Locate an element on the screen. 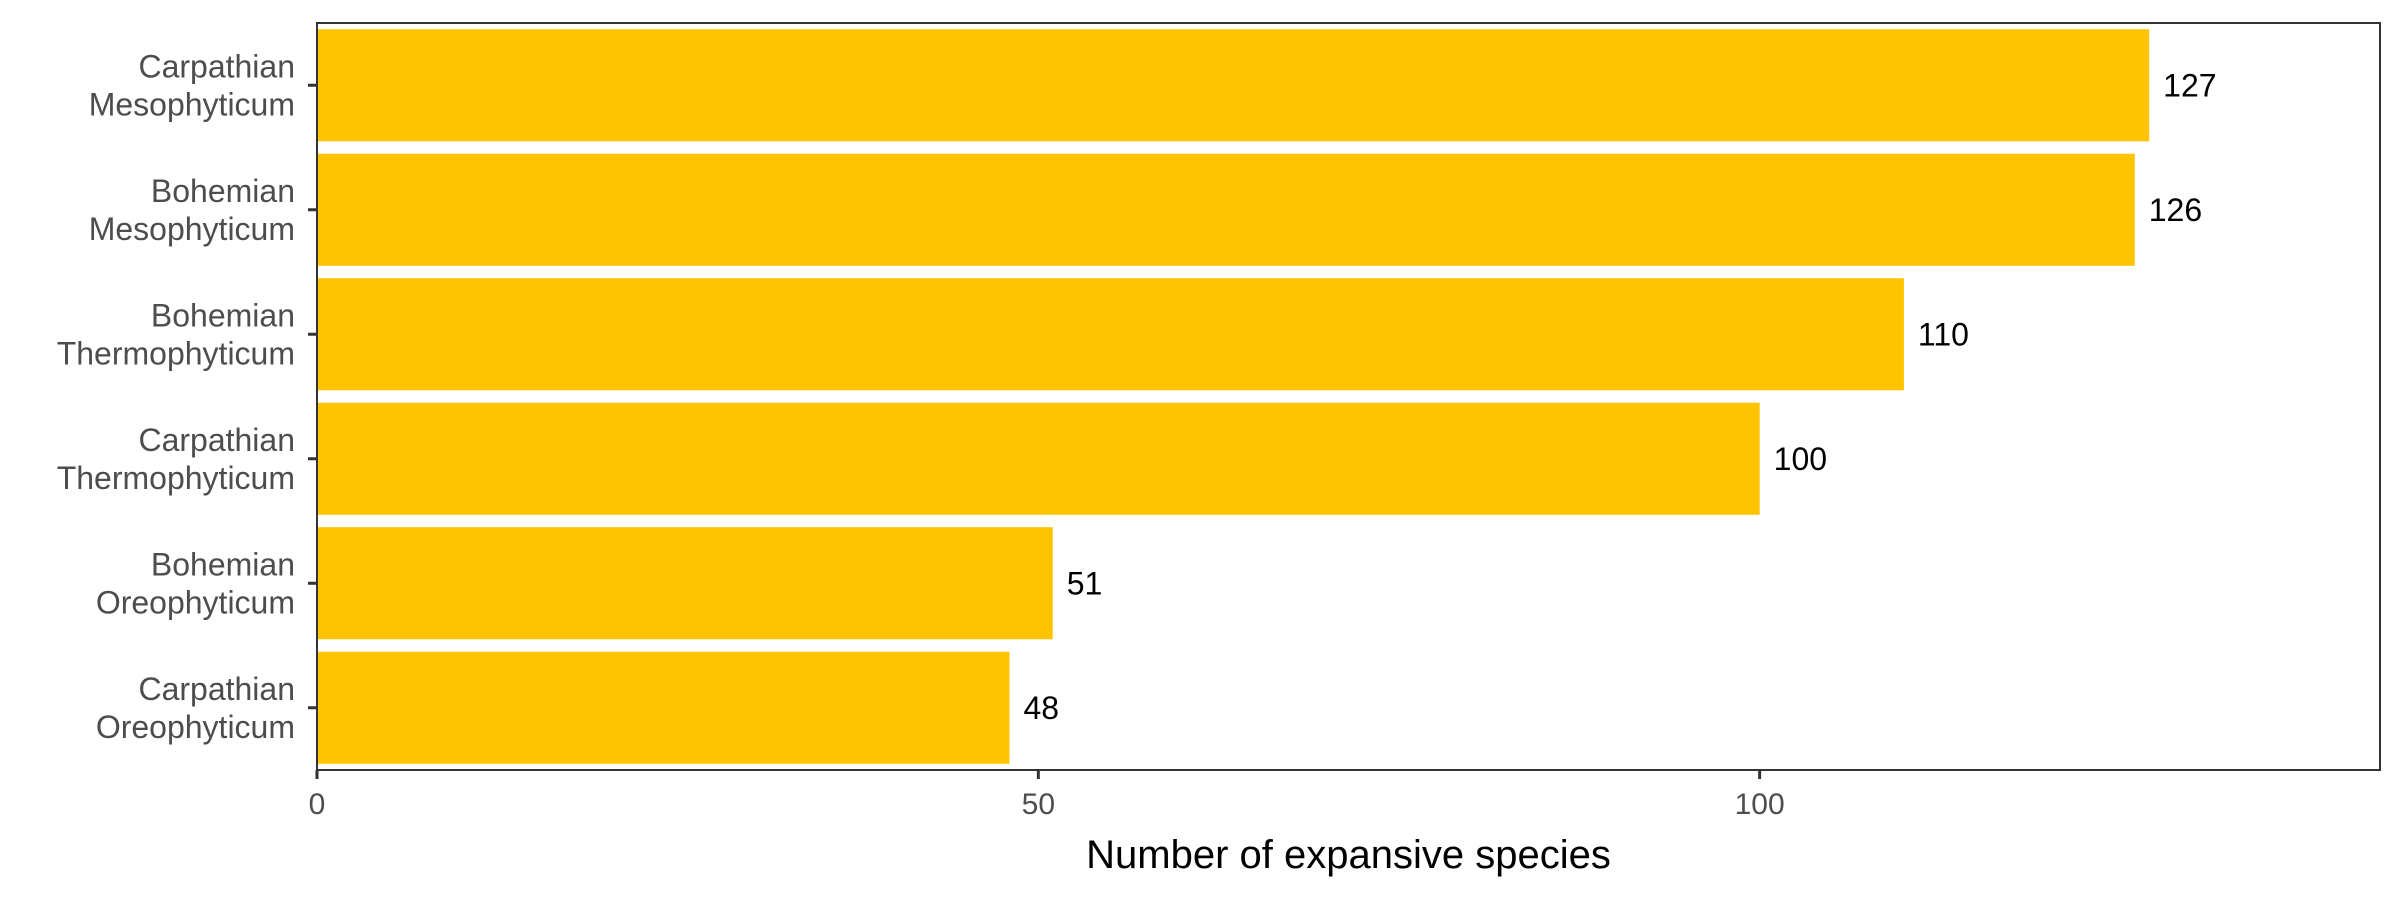 The image size is (2400, 900). category-label-3-line-1: Thermophyticum is located at coordinates (176, 478).